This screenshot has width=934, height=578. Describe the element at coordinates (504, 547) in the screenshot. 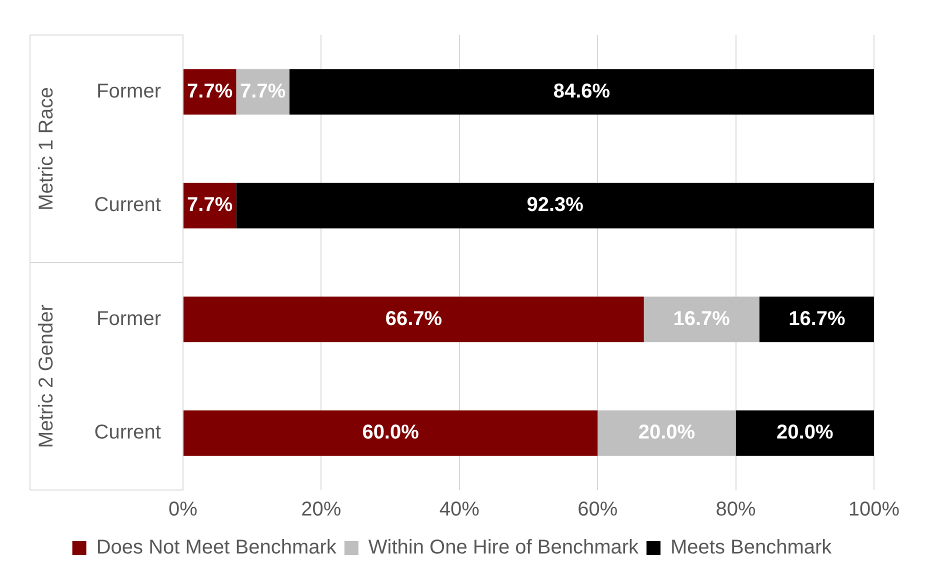

I see `legend-label: Within One Hire of Benchmark` at that location.